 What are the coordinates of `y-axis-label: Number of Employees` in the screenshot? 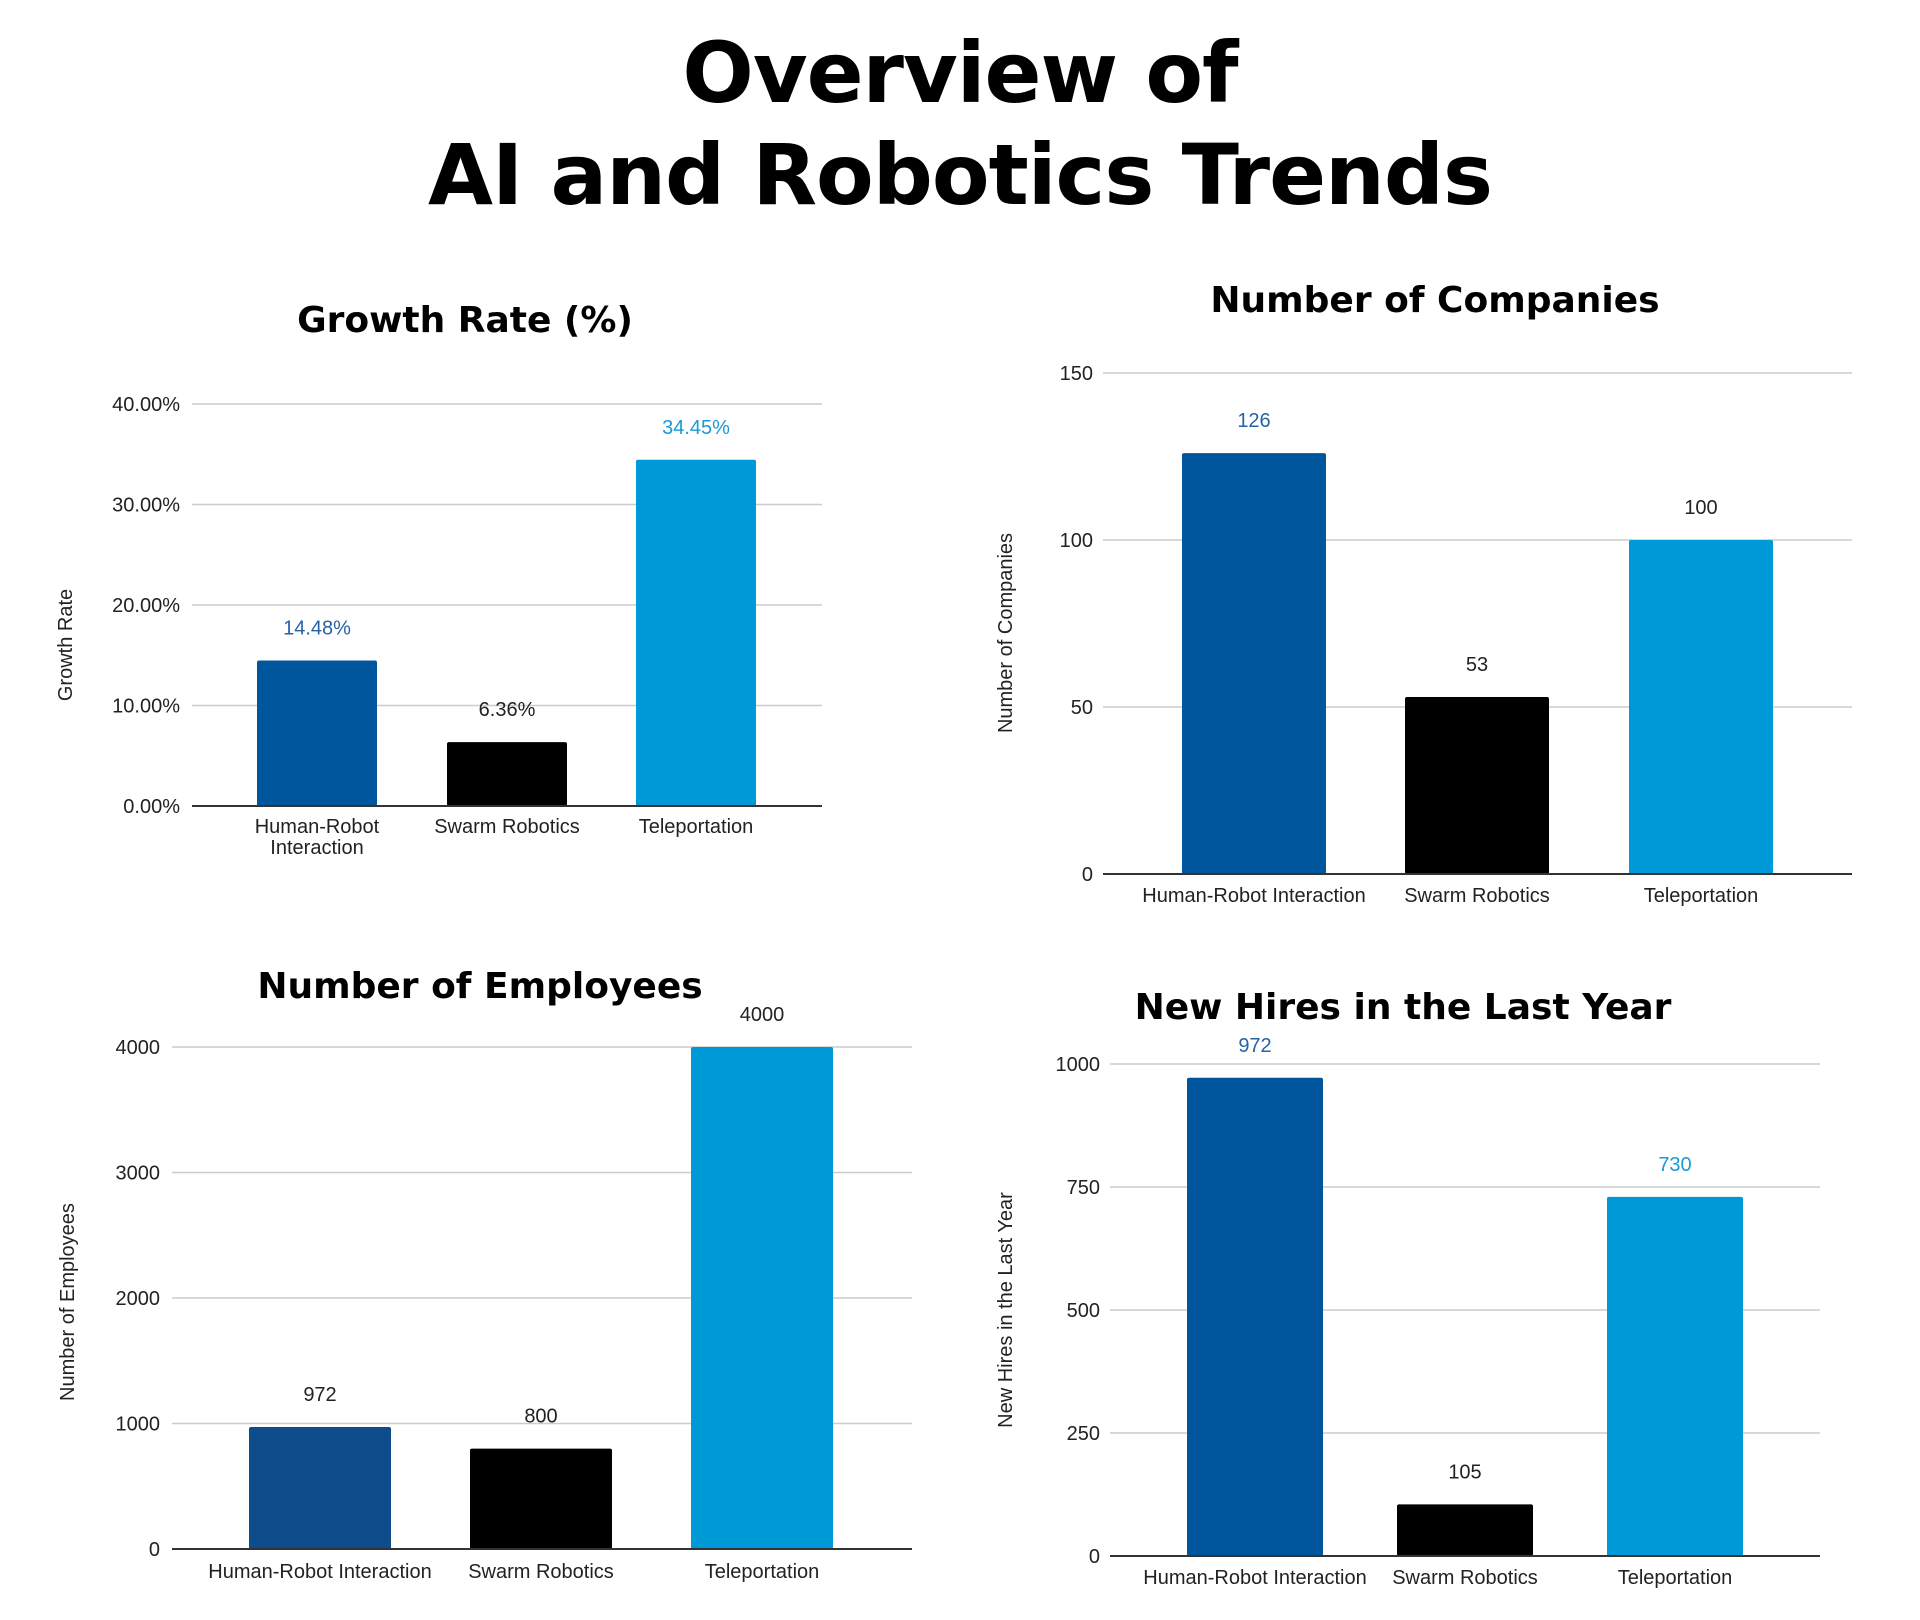 It's located at (68, 1302).